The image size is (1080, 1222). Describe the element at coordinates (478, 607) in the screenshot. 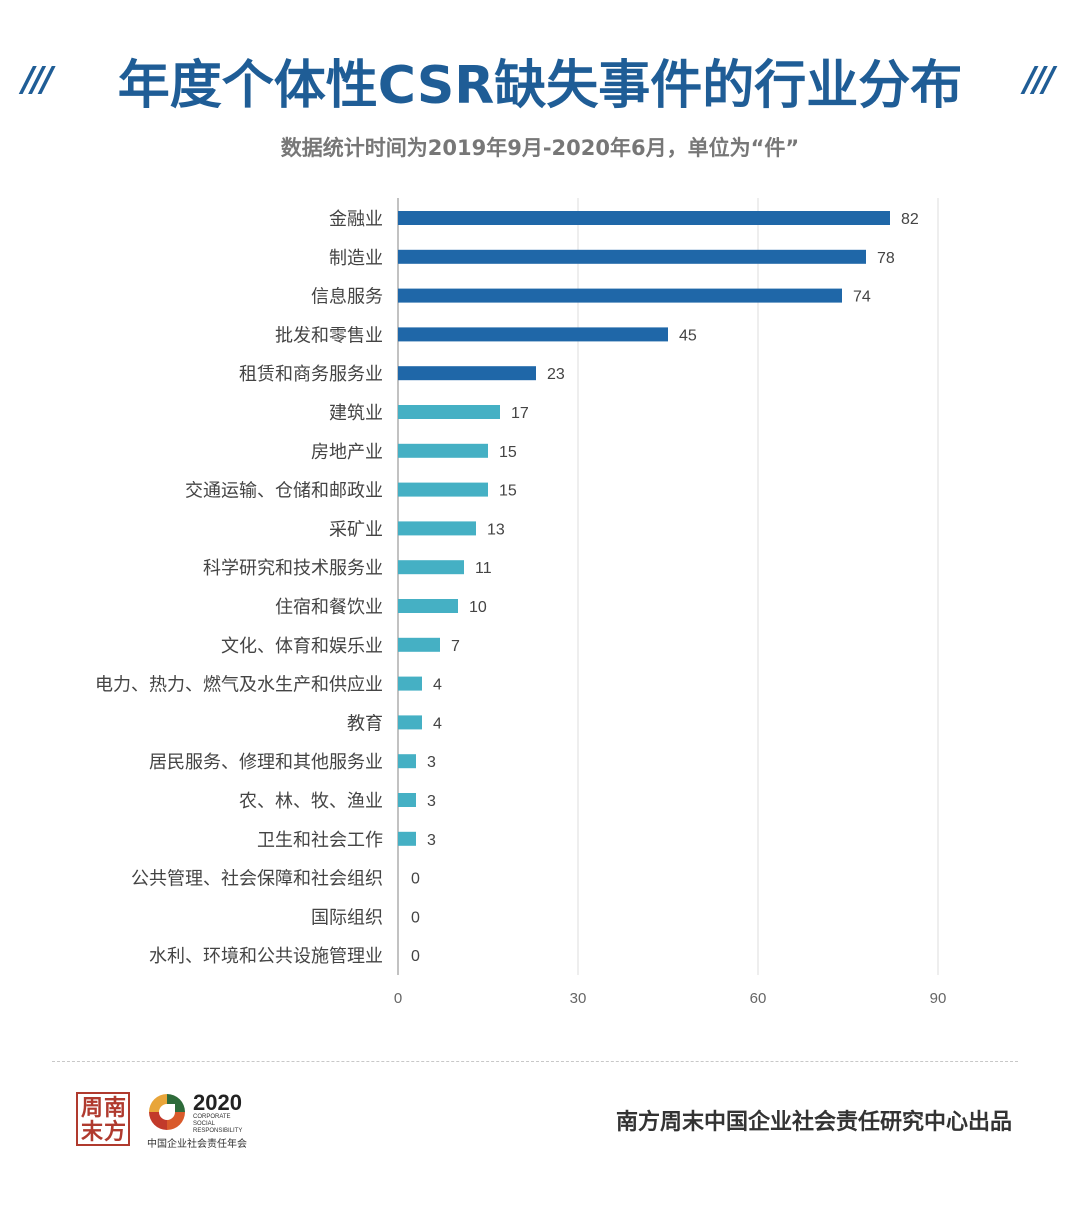

I see `value-label: 10` at that location.